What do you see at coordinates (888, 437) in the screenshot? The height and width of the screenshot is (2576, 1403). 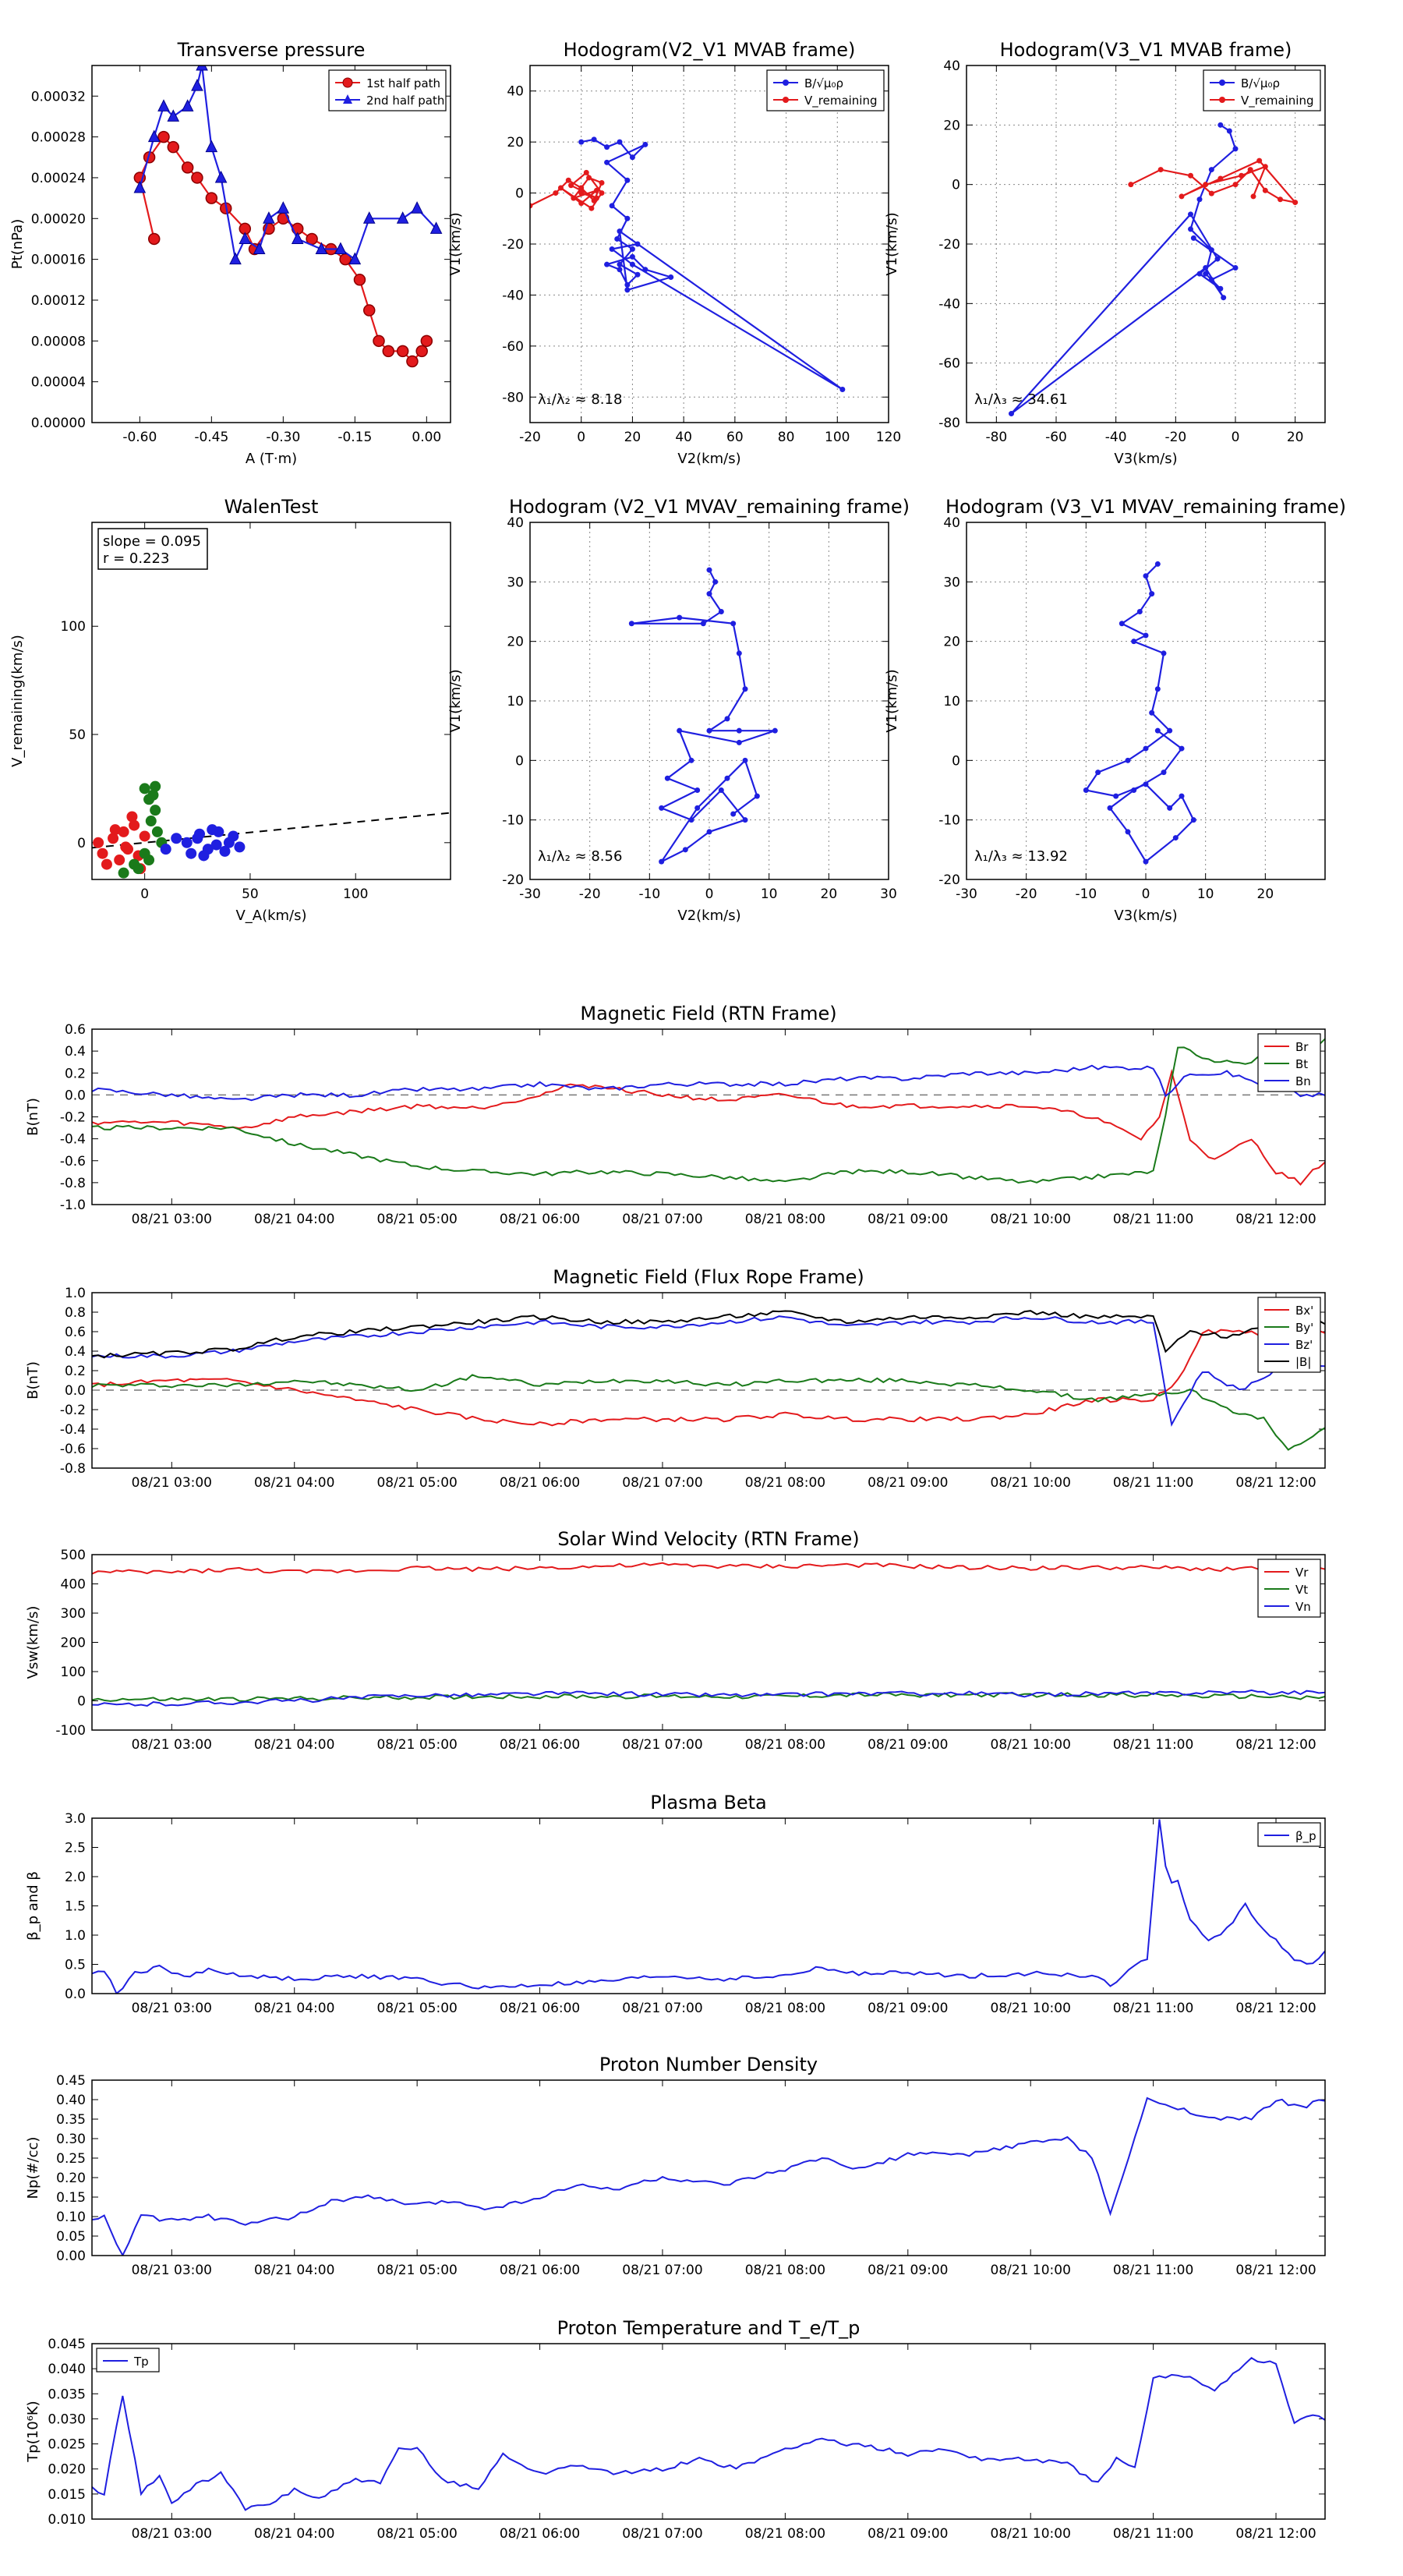 I see `x-tick-label: 120` at bounding box center [888, 437].